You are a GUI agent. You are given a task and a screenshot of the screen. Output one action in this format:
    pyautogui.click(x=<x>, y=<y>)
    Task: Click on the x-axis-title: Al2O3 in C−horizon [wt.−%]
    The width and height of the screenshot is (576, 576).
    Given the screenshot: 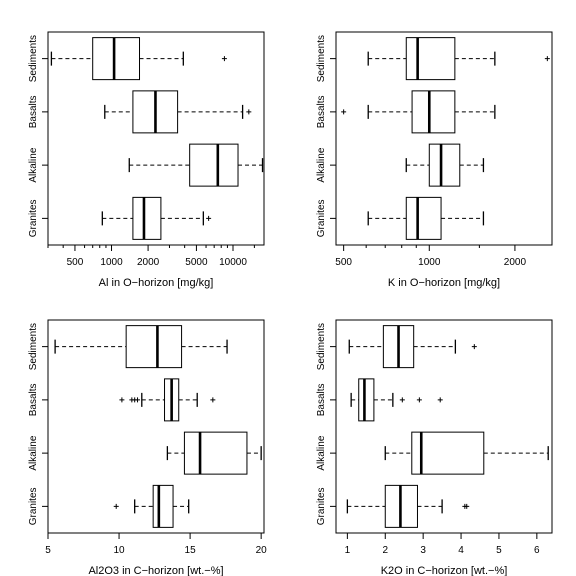 What is the action you would take?
    pyautogui.click(x=155, y=570)
    